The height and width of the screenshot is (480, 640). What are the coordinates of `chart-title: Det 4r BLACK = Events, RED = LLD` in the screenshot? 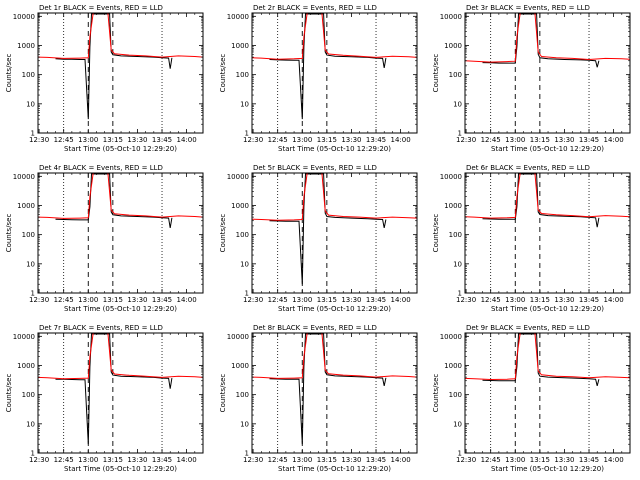 It's located at (101, 168).